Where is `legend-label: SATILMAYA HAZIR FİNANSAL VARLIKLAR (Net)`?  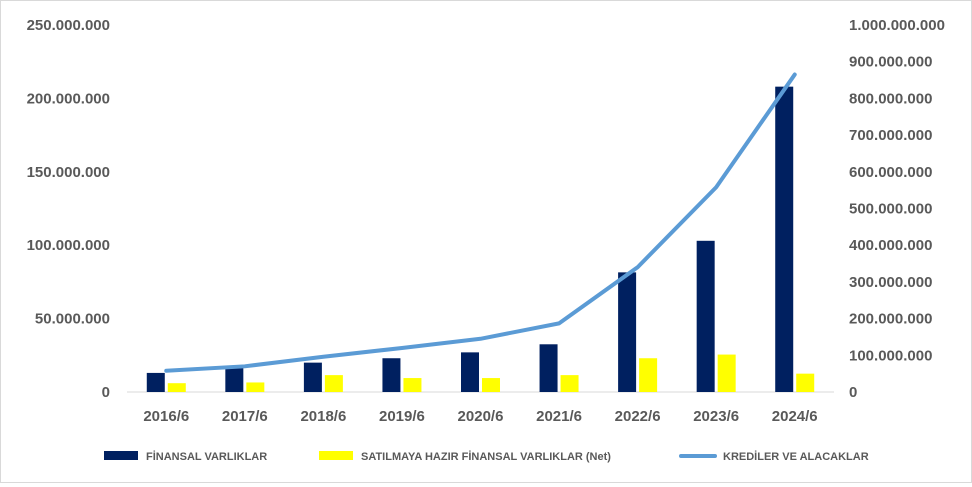 legend-label: SATILMAYA HAZIR FİNANSAL VARLIKLAR (Net) is located at coordinates (486, 456).